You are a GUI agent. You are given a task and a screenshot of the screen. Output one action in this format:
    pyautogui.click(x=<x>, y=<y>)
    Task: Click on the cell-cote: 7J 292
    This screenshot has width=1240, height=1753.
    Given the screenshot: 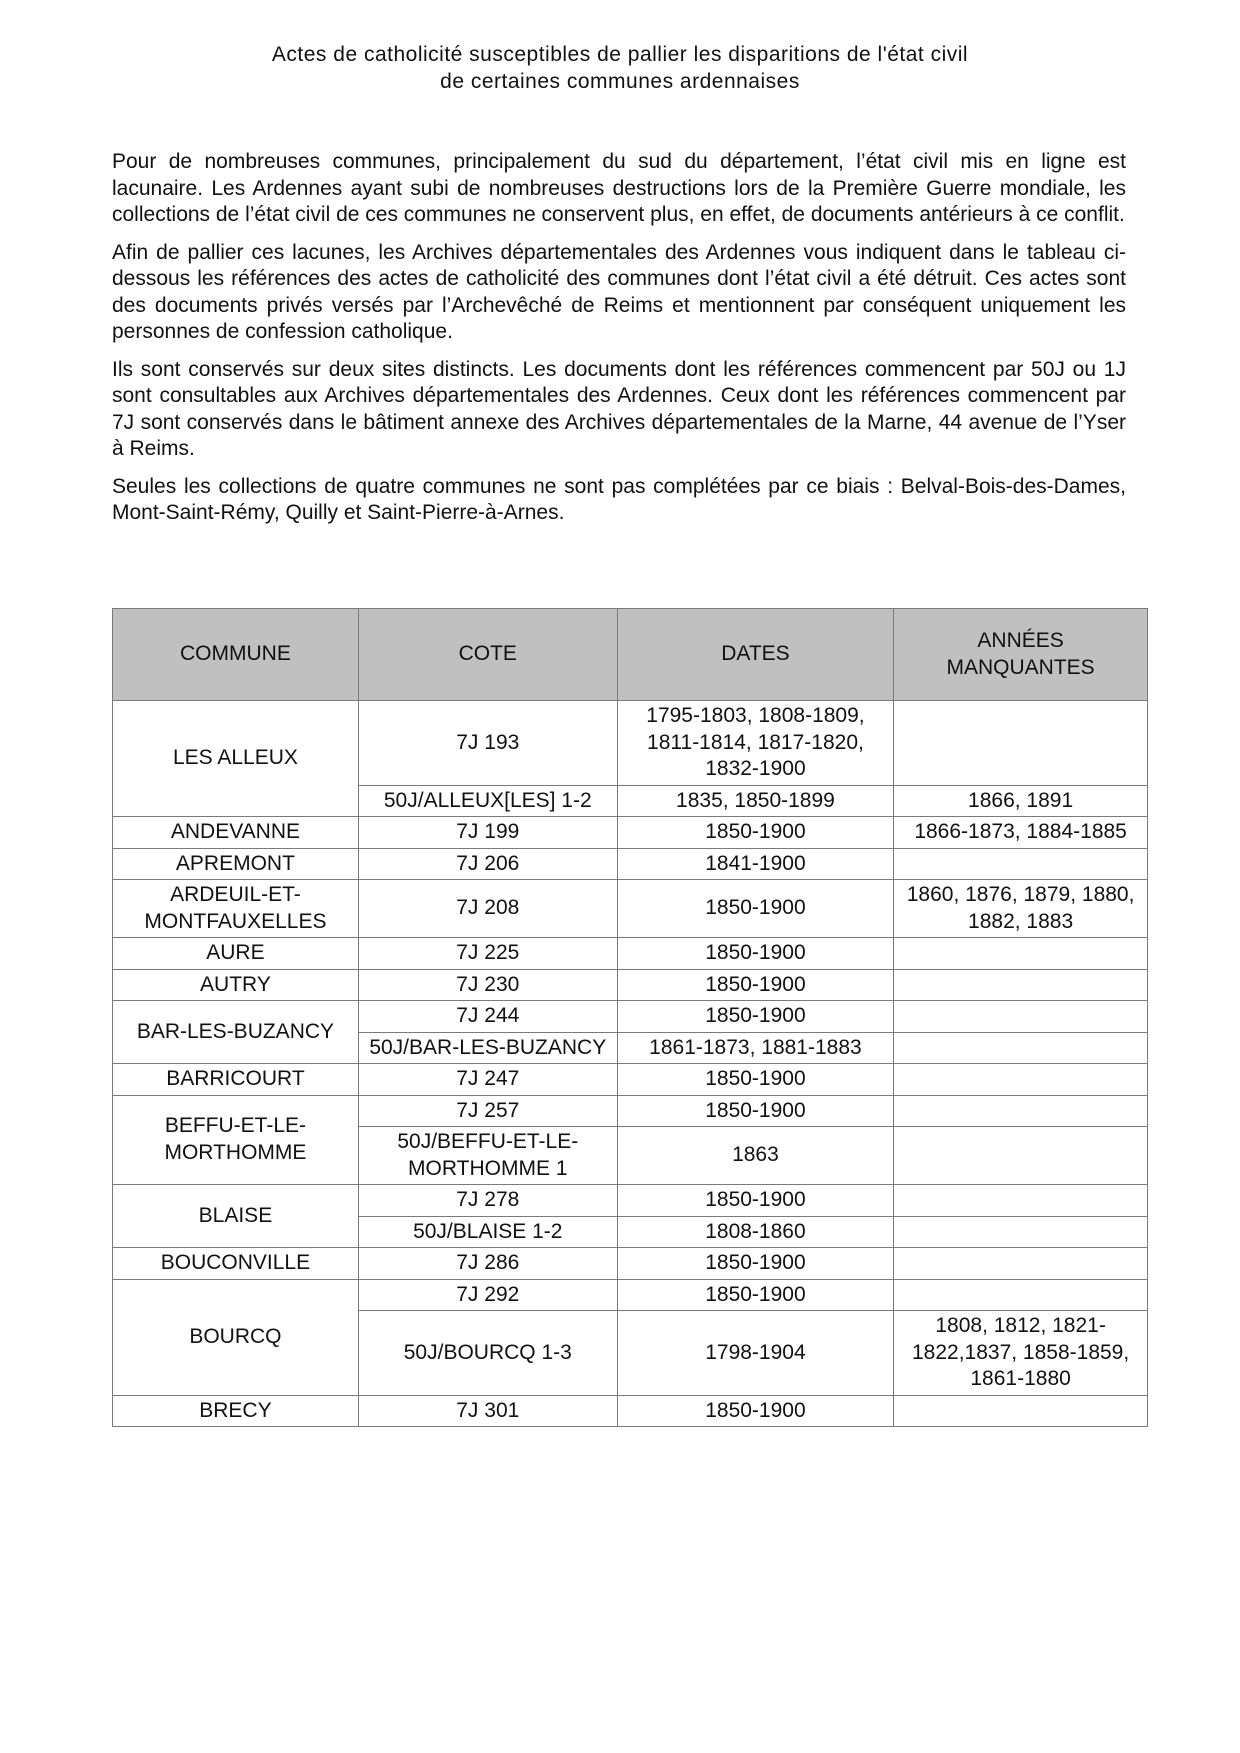 What is the action you would take?
    pyautogui.click(x=487, y=1294)
    